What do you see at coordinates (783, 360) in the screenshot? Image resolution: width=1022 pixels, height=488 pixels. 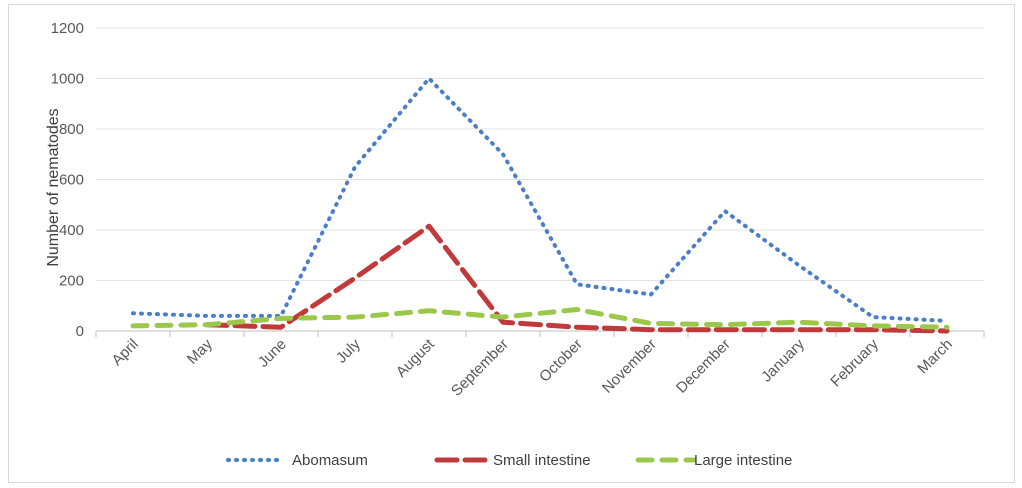 I see `x-tick-label: January` at bounding box center [783, 360].